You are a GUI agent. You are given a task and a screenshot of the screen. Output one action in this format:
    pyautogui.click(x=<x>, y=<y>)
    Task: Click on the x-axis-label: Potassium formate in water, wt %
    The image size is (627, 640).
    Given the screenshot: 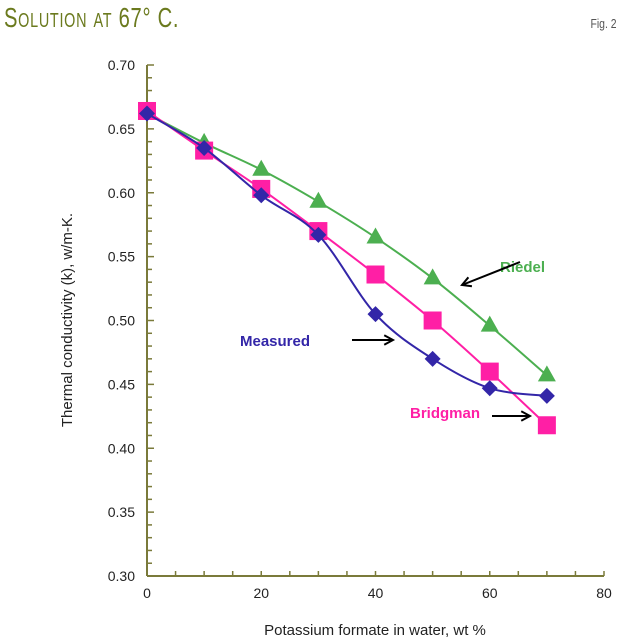 What is the action you would take?
    pyautogui.click(x=375, y=630)
    